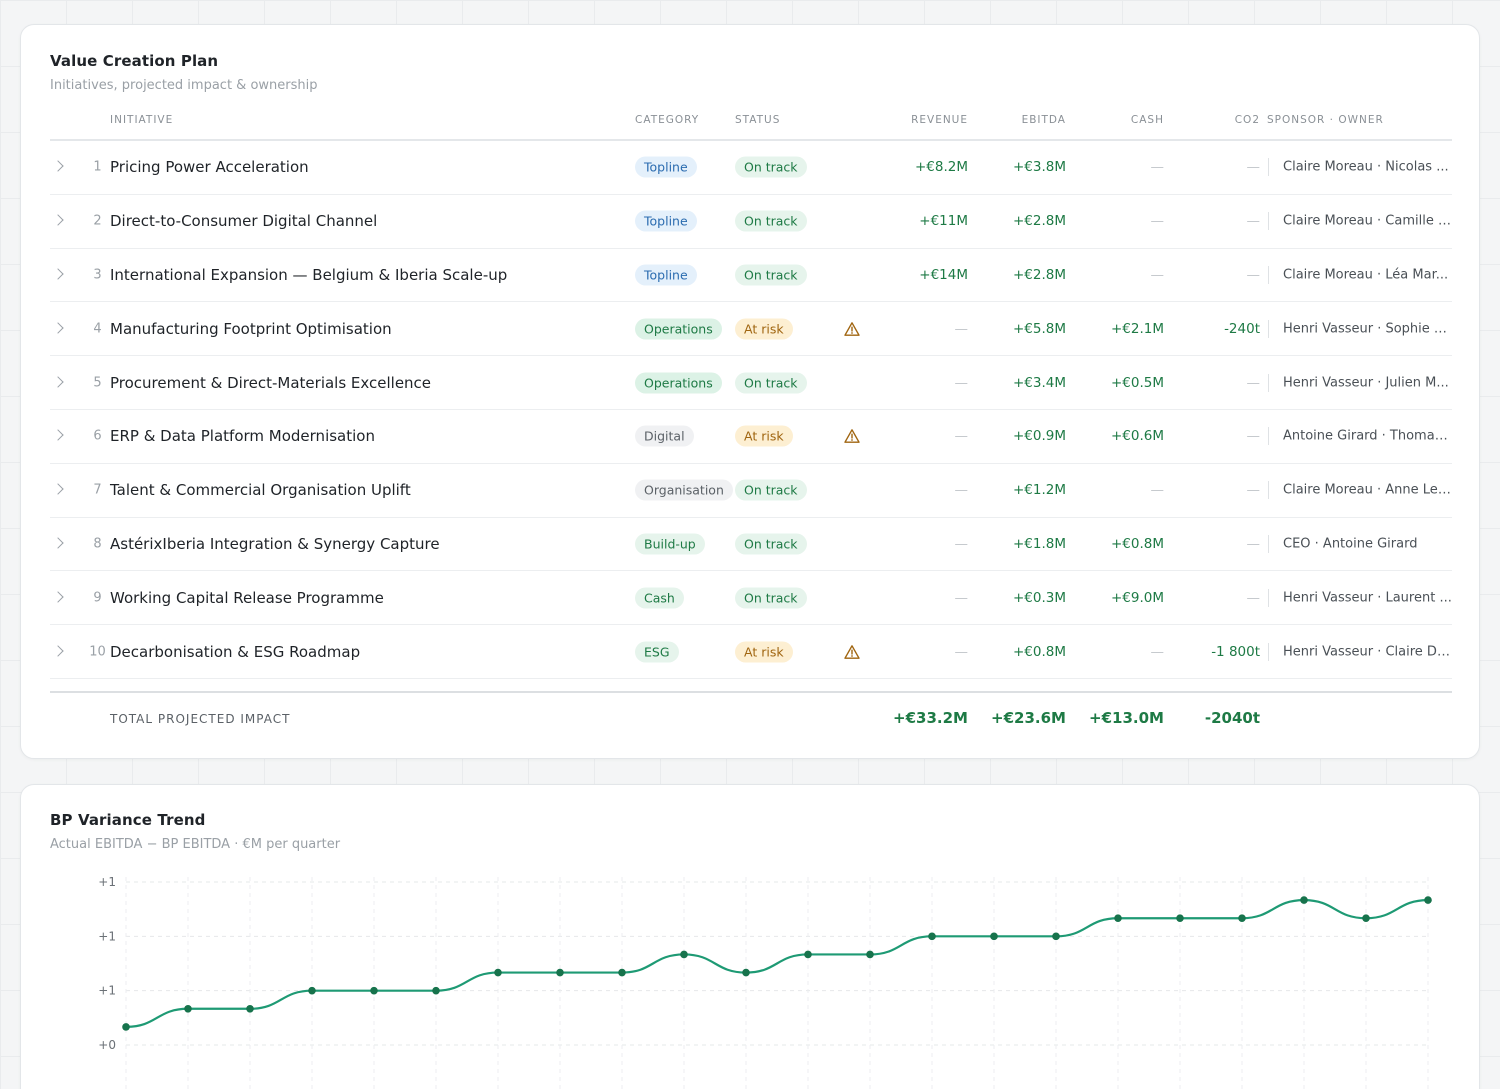 This screenshot has width=1500, height=1089. Describe the element at coordinates (664, 436) in the screenshot. I see `category-badge: Digital` at that location.